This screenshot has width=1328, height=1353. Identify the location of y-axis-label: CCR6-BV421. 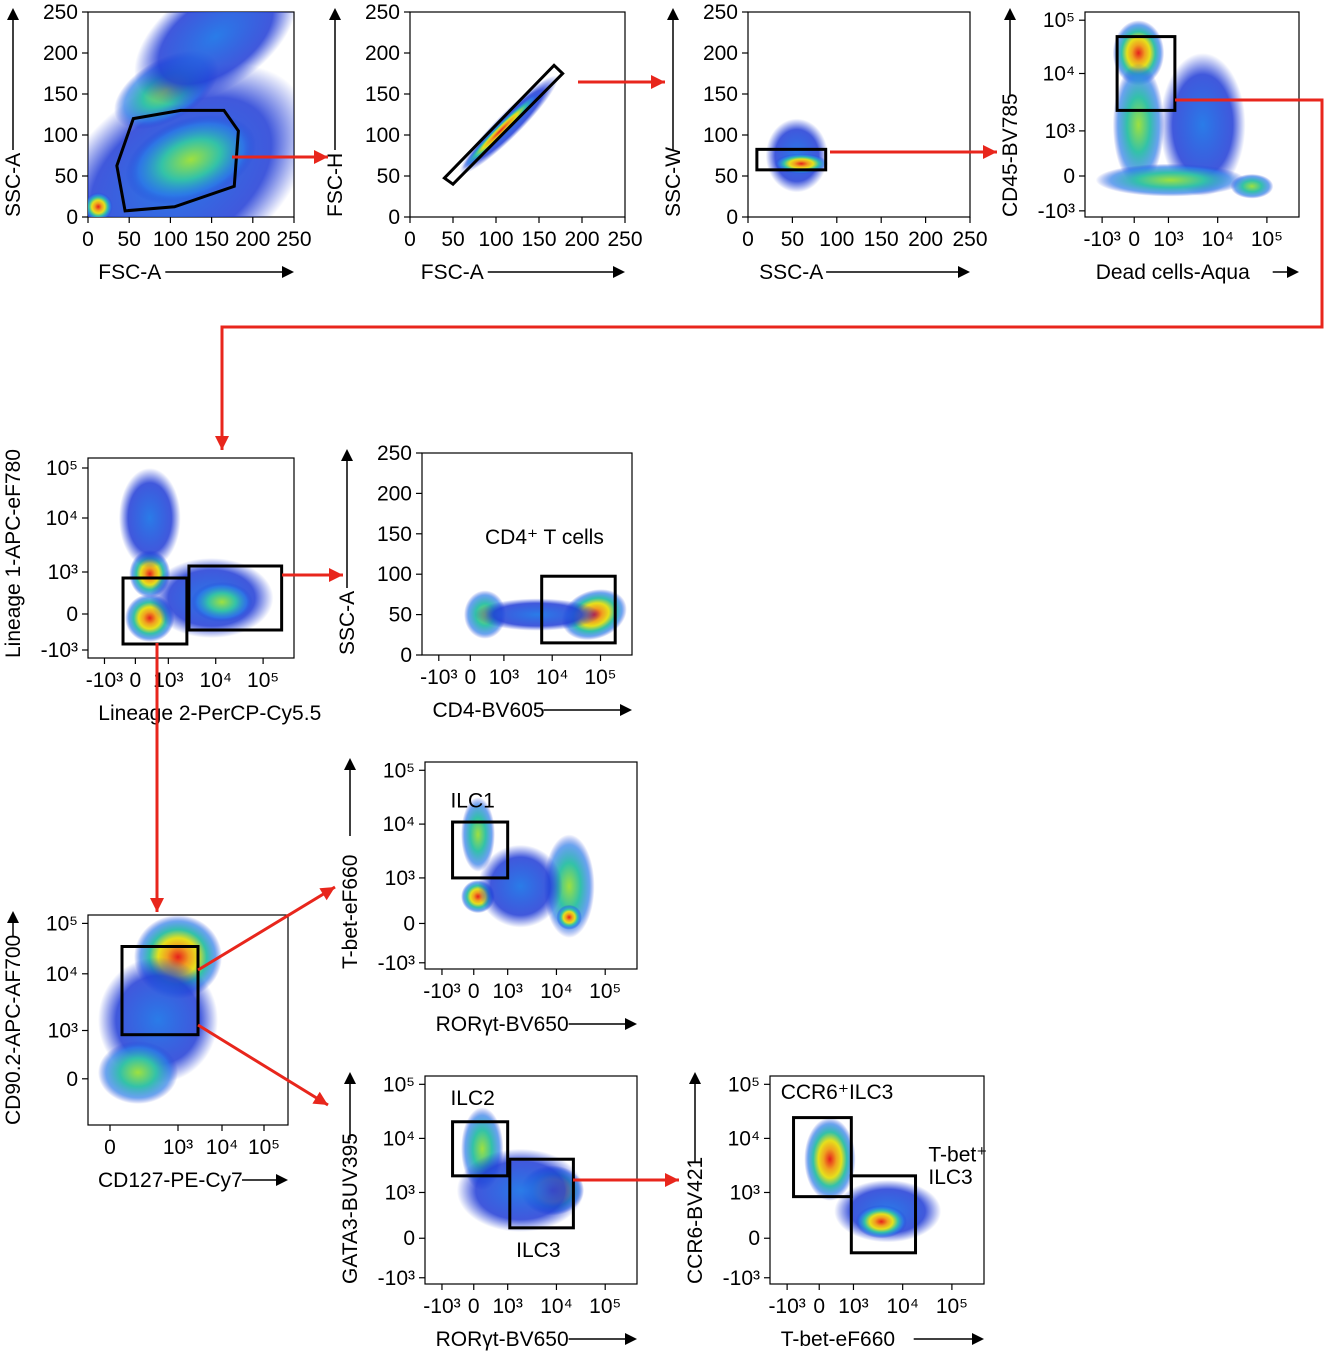
(695, 1220).